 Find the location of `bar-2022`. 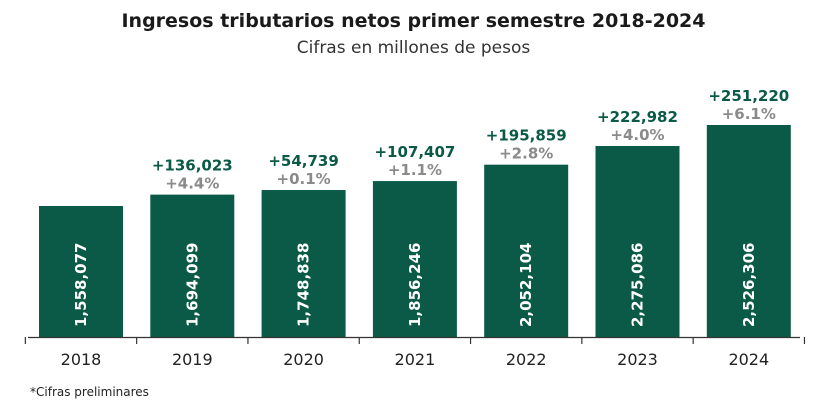

bar-2022 is located at coordinates (526, 250).